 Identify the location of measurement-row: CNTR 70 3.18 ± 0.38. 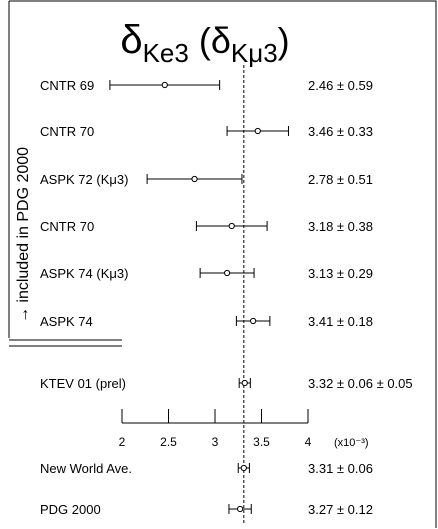
(206, 226).